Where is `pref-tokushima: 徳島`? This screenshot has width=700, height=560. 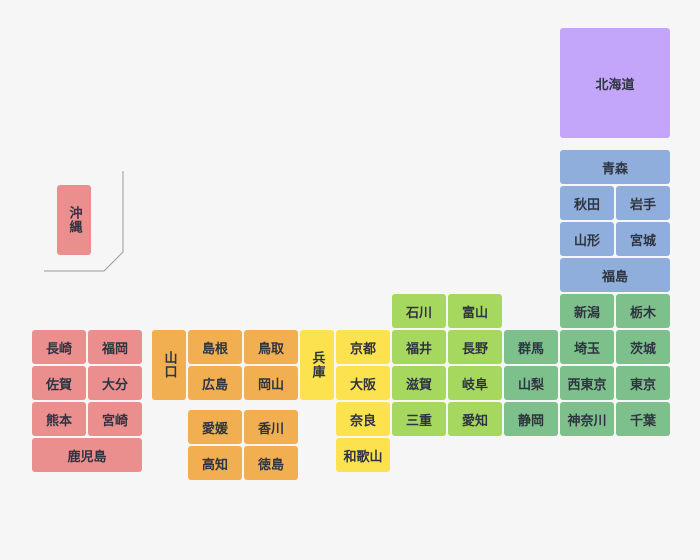
pref-tokushima: 徳島 is located at coordinates (271, 463).